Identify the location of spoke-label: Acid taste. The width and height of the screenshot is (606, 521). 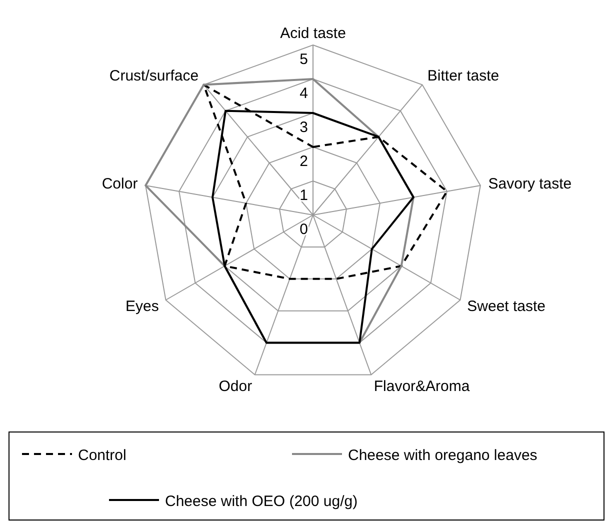
(313, 33).